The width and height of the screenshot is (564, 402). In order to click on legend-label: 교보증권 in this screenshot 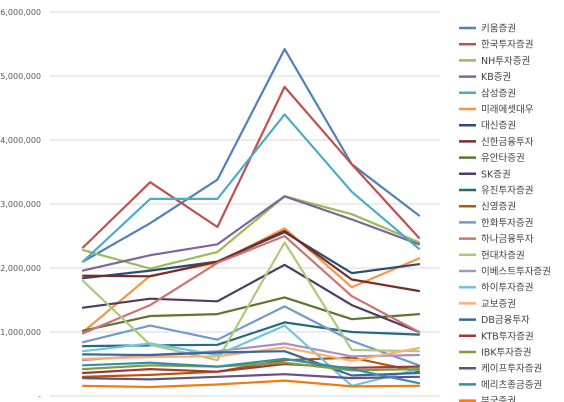, I will do `click(498, 304)`.